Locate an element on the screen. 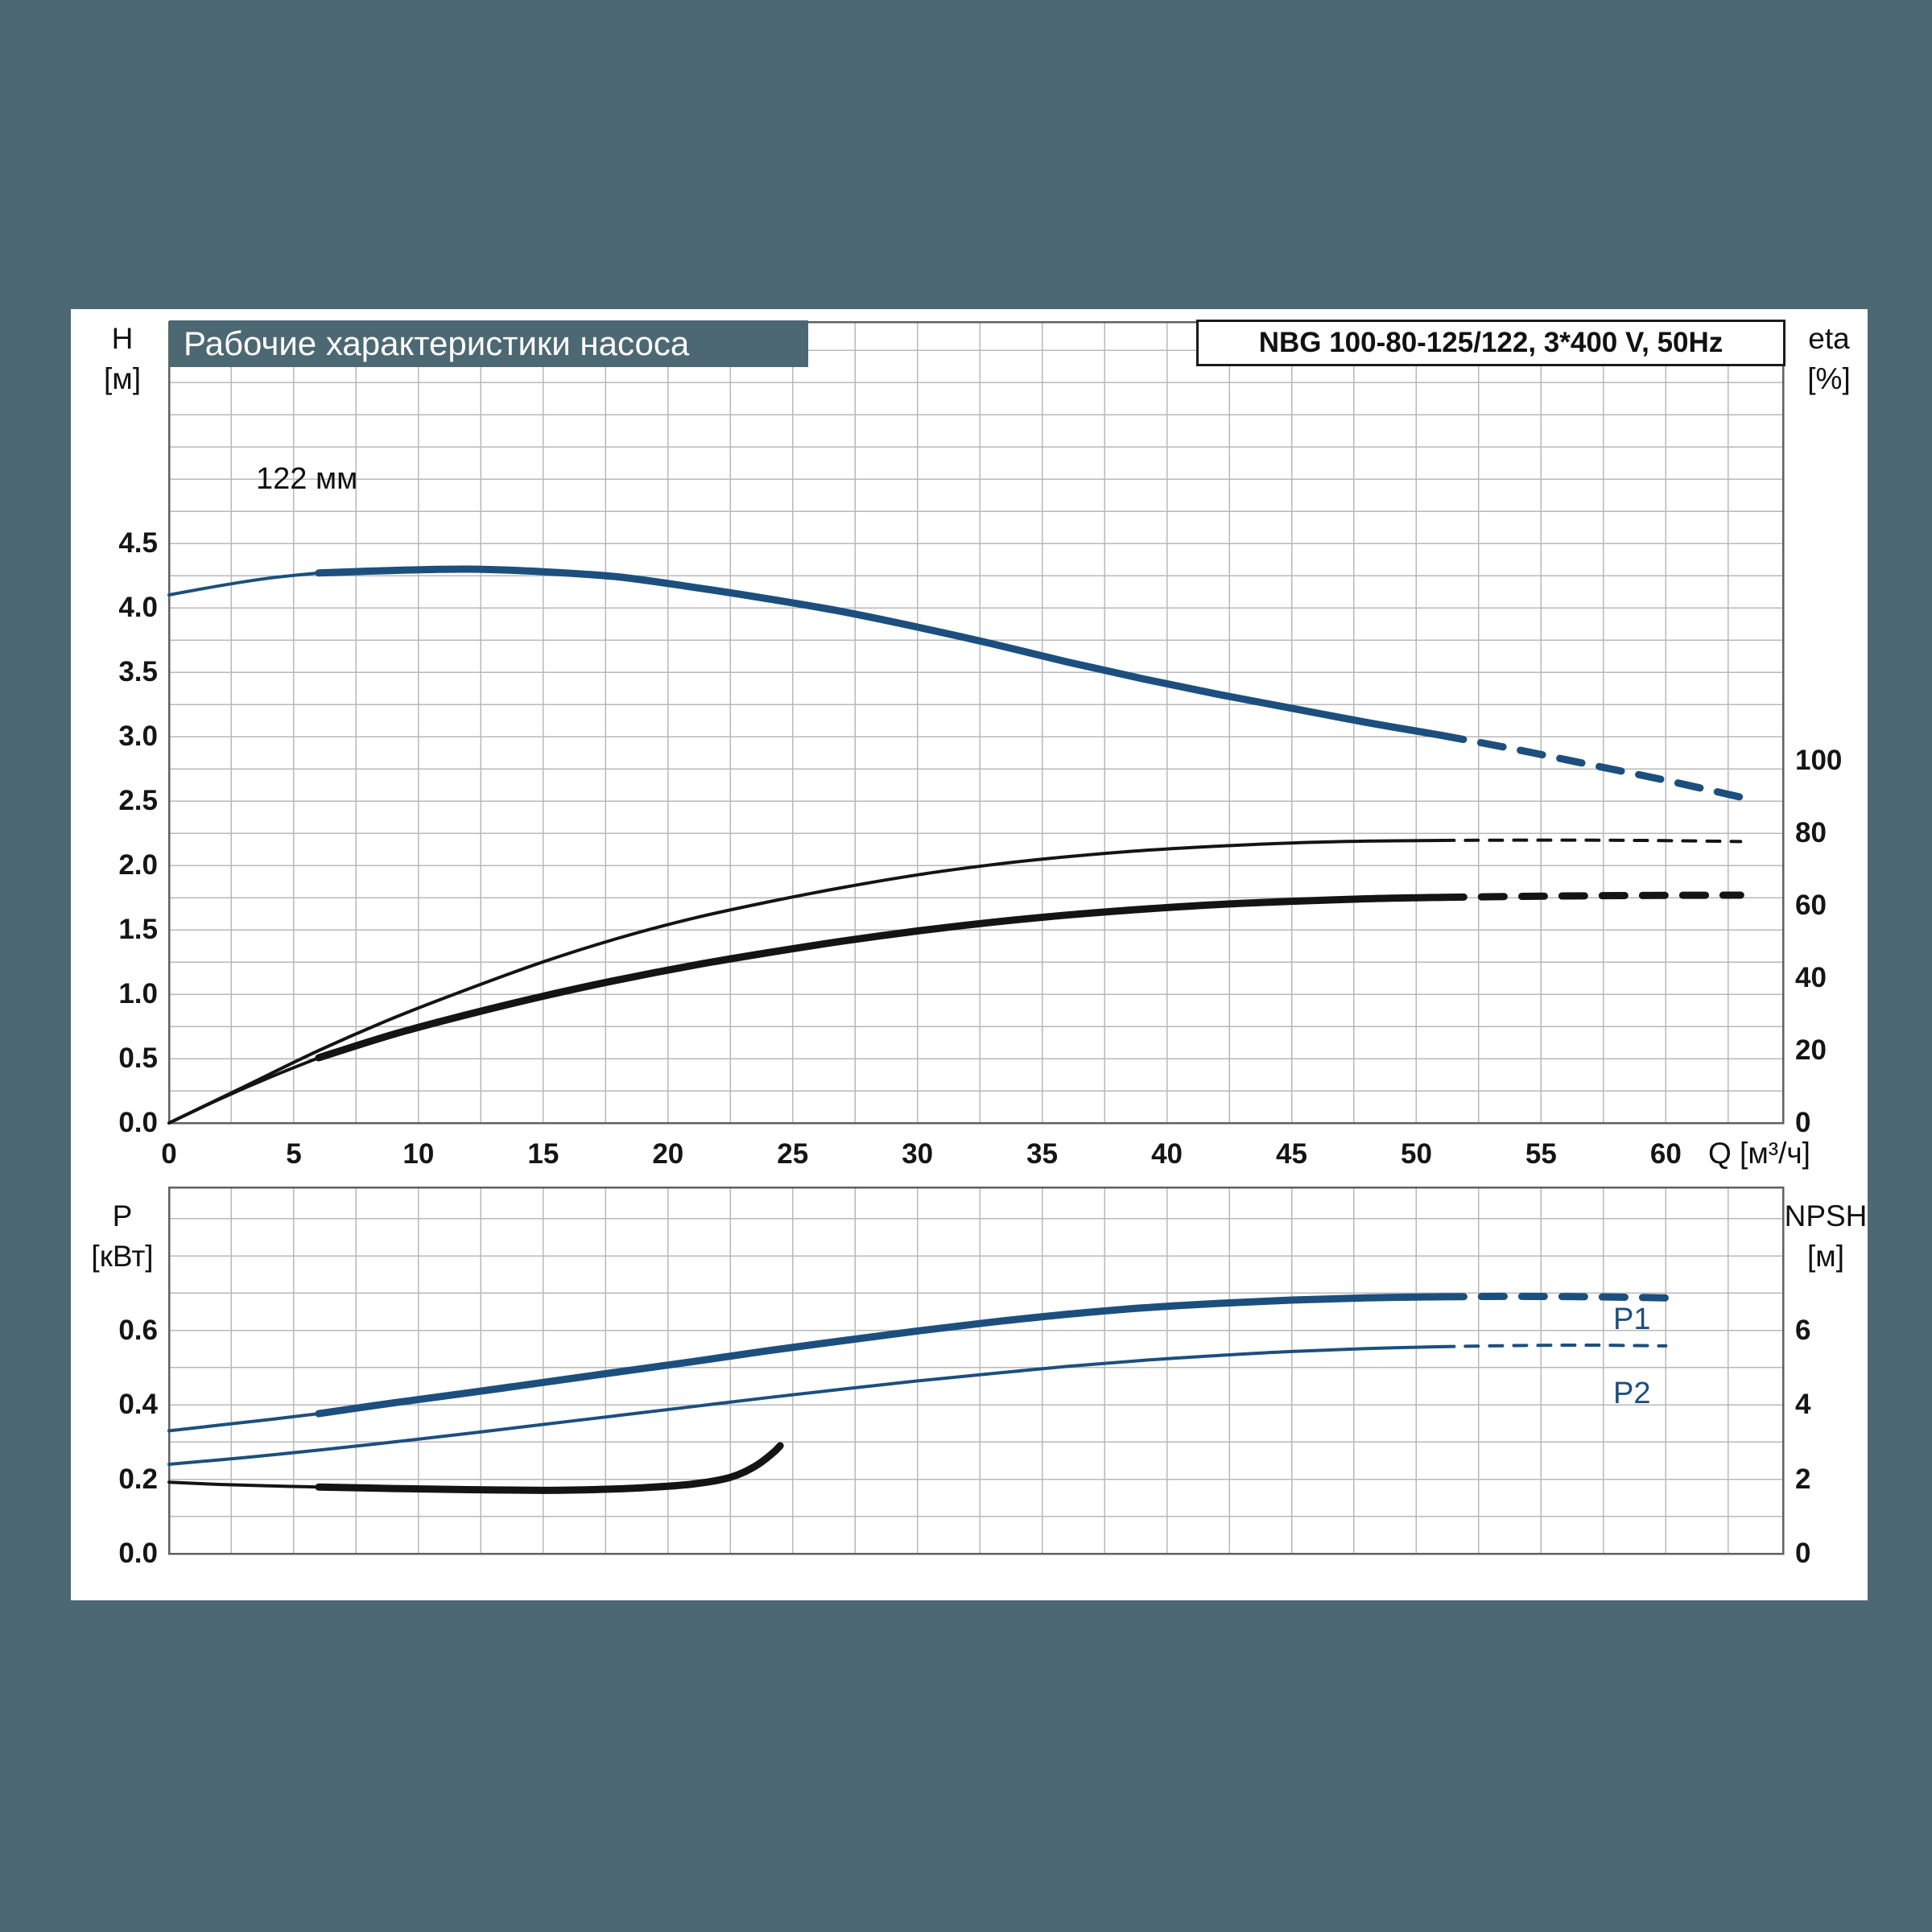 Image resolution: width=1932 pixels, height=1932 pixels. h-axis-label: H is located at coordinates (122, 338).